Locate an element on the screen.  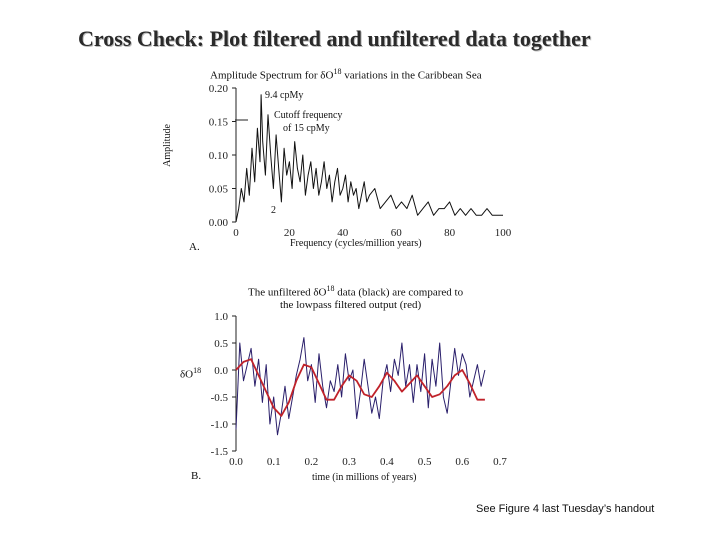
annotation-peak: 9.4 cpMy is located at coordinates (284, 95).